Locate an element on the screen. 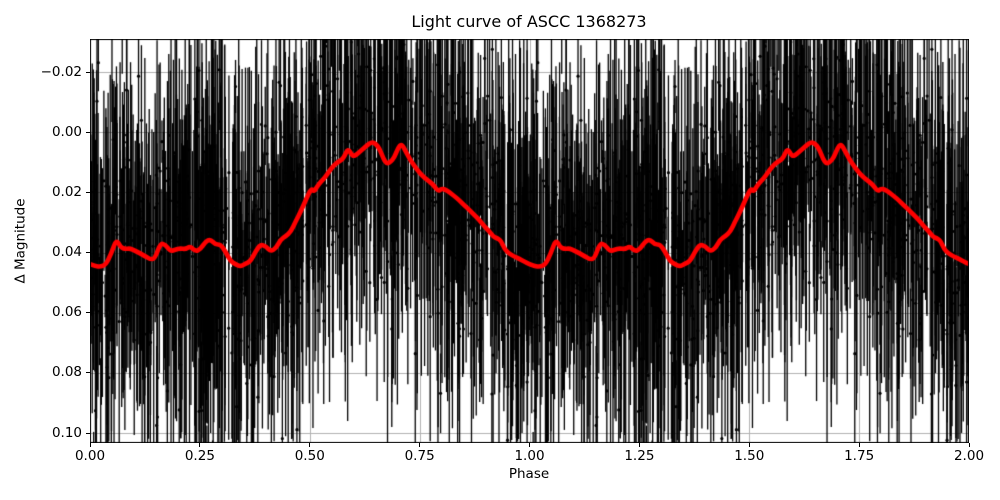 The height and width of the screenshot is (500, 1000). x-axis-label: Phase is located at coordinates (529, 474).